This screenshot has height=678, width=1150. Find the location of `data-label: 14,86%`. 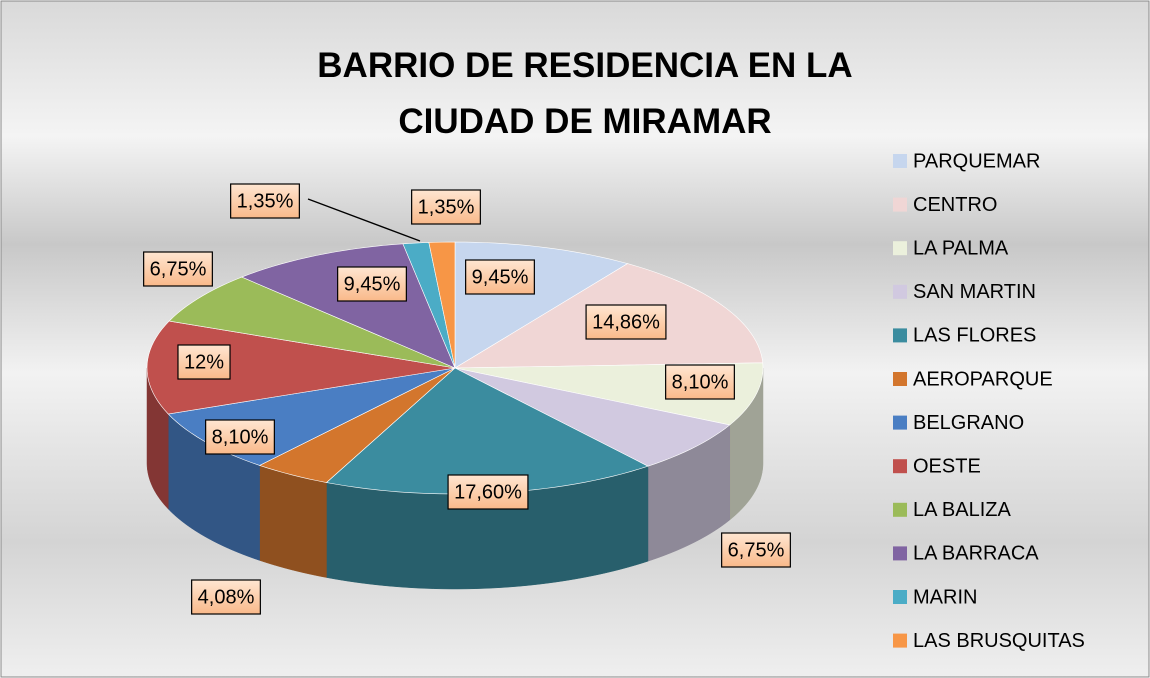

data-label: 14,86% is located at coordinates (626, 322).